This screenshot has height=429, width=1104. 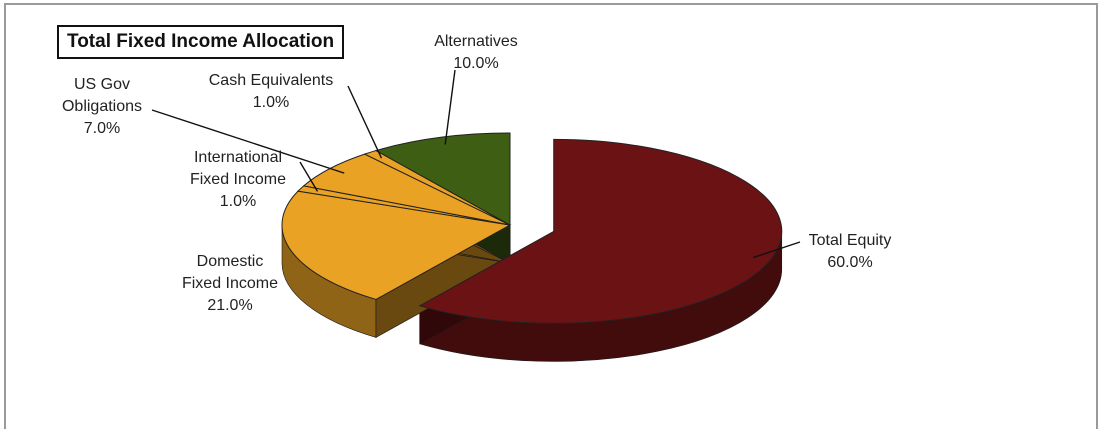 What do you see at coordinates (101, 84) in the screenshot?
I see `slice-name: US Gov` at bounding box center [101, 84].